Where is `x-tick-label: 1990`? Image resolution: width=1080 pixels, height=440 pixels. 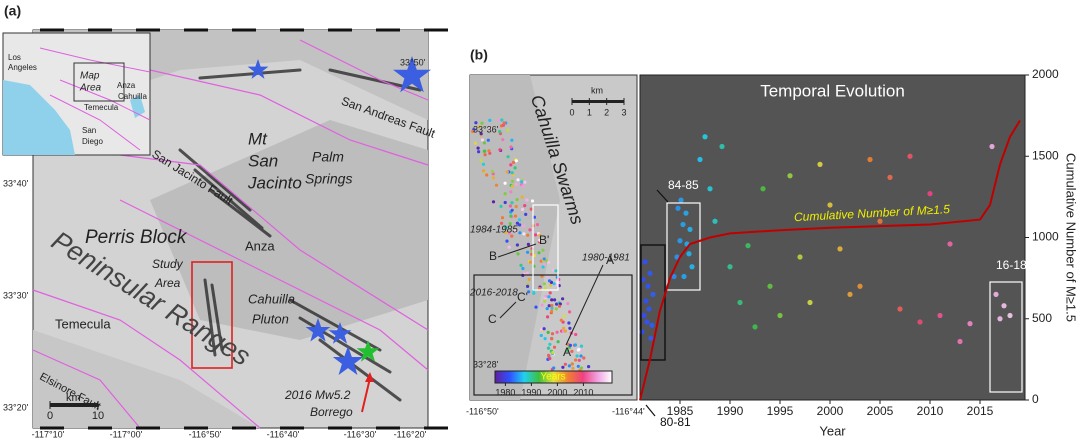
x-tick-label: 1990 is located at coordinates (730, 411).